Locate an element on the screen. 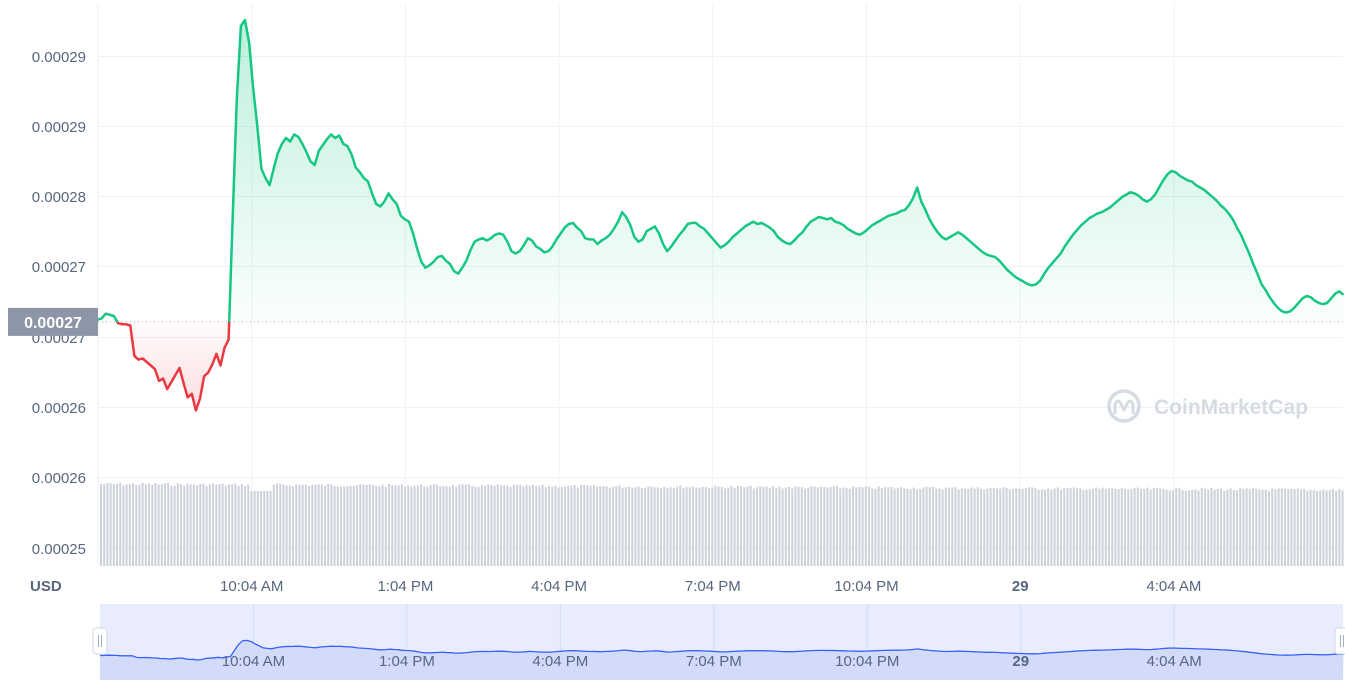  navigator-left-handle is located at coordinates (100, 641).